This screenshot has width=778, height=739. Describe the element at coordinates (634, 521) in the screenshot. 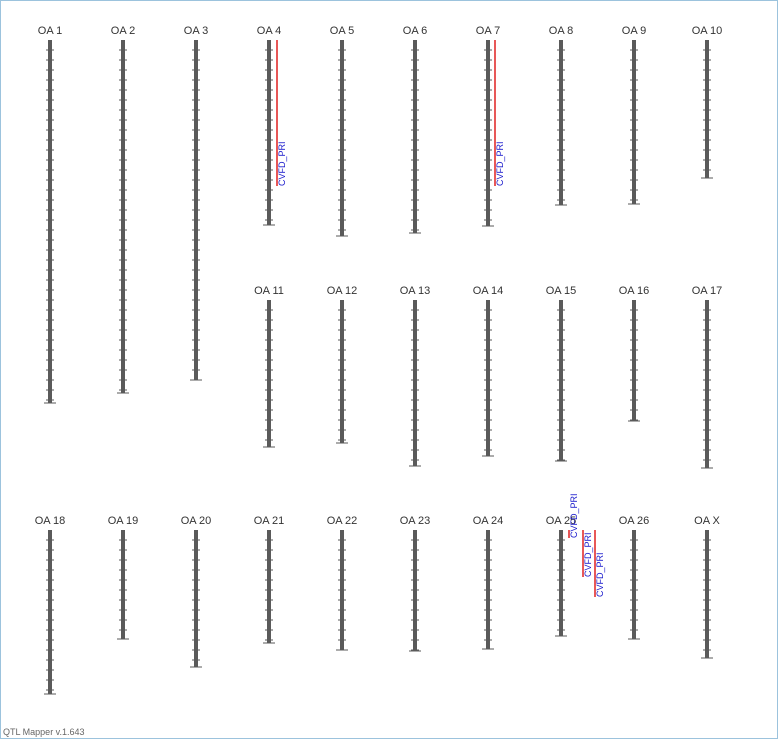

I see `chromosome-label: OA 26` at that location.